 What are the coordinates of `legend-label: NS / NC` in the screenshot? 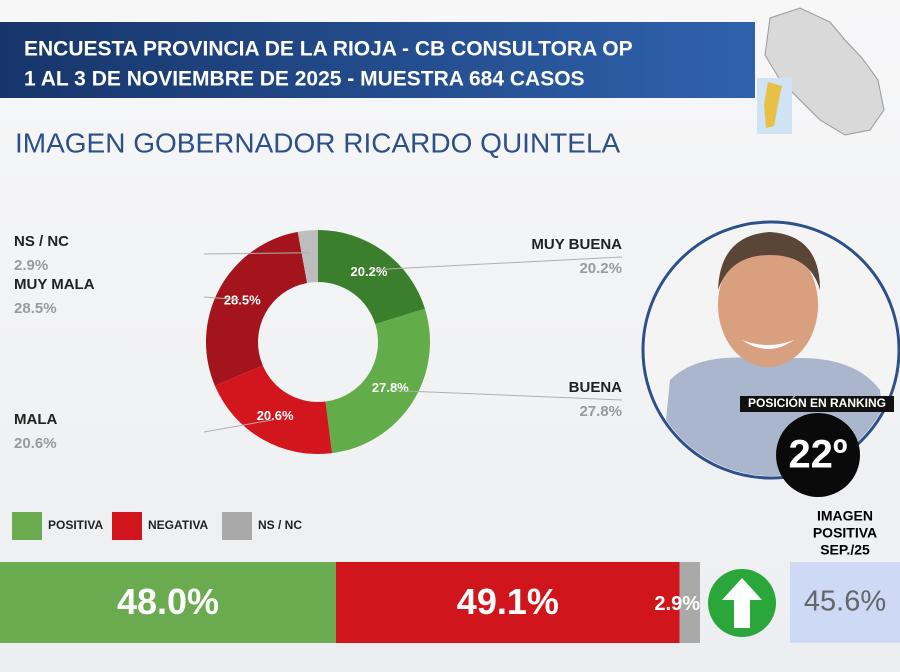 It's located at (280, 525).